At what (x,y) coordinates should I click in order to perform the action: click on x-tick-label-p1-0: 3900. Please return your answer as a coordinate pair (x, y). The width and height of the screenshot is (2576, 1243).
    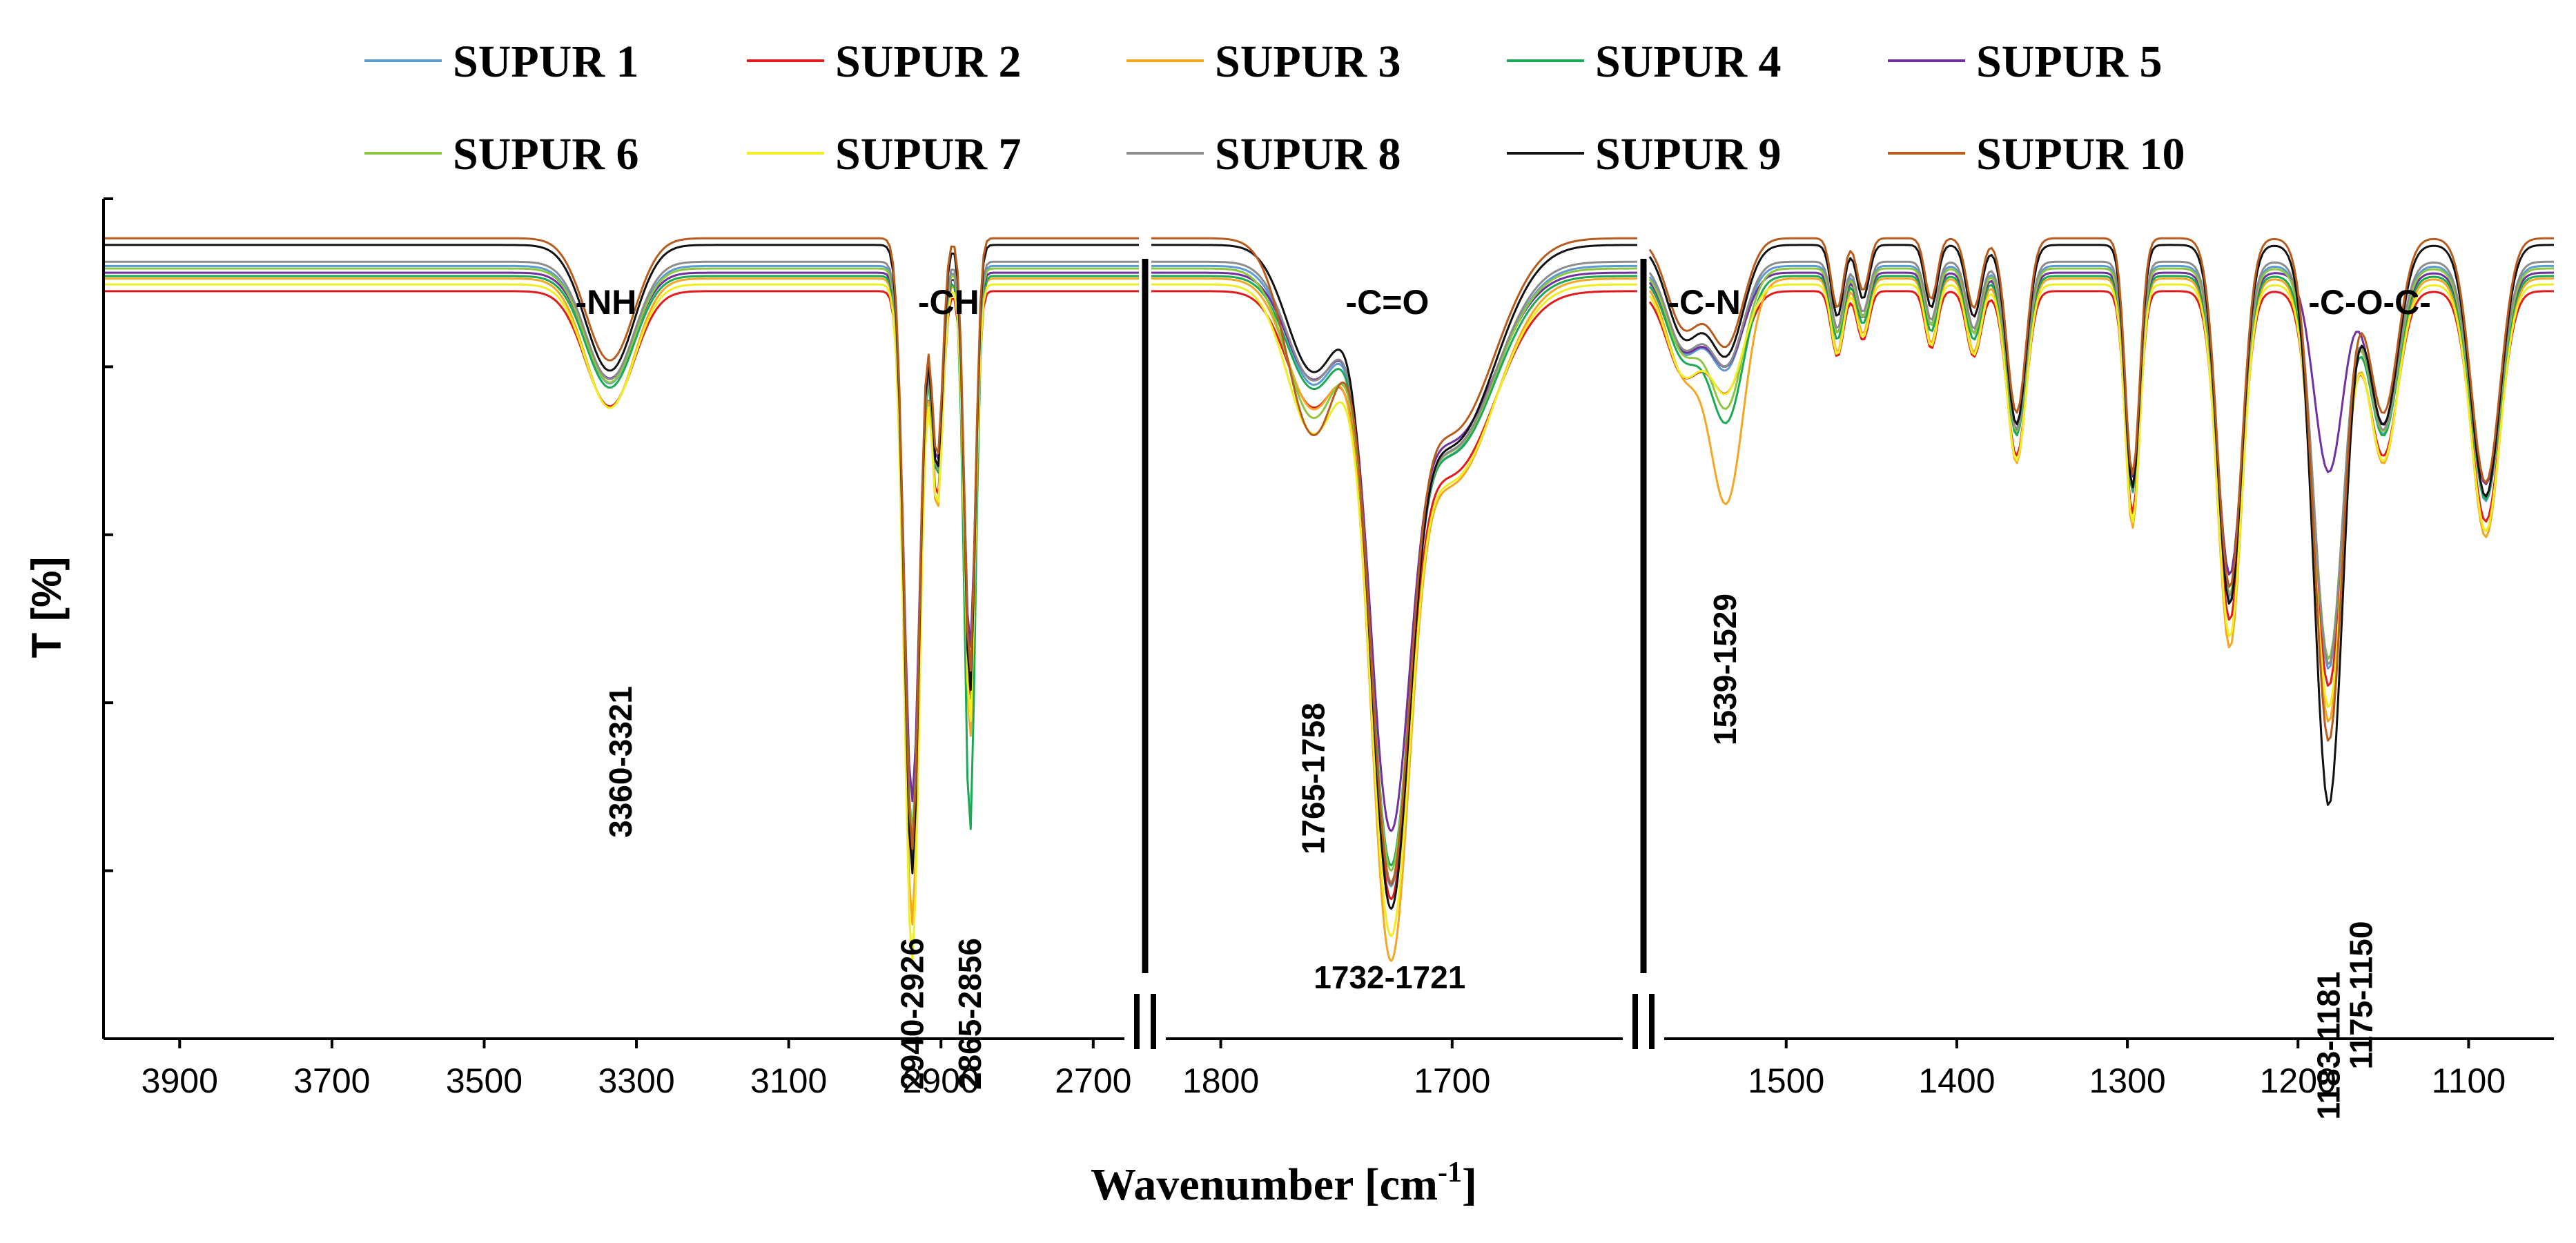
    Looking at the image, I should click on (180, 1080).